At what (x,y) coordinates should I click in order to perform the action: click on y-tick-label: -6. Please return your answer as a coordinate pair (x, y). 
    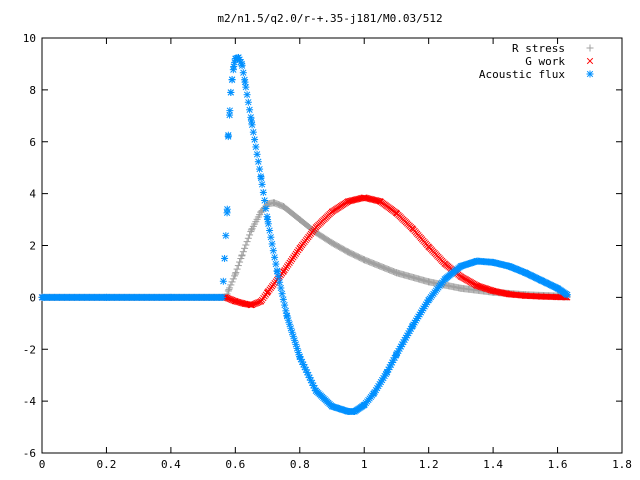
    Looking at the image, I should click on (29, 453).